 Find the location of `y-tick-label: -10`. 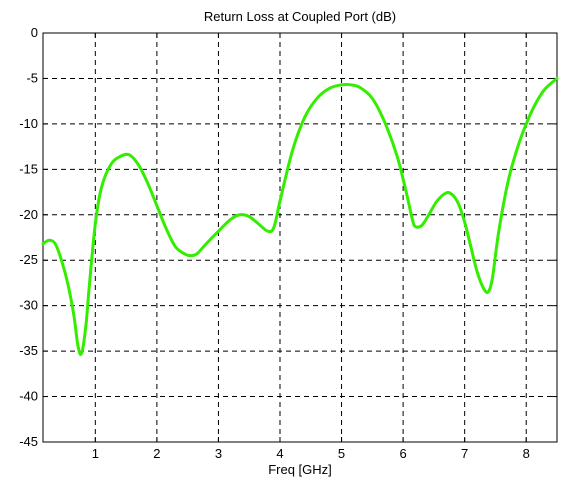

y-tick-label: -10 is located at coordinates (28, 123).